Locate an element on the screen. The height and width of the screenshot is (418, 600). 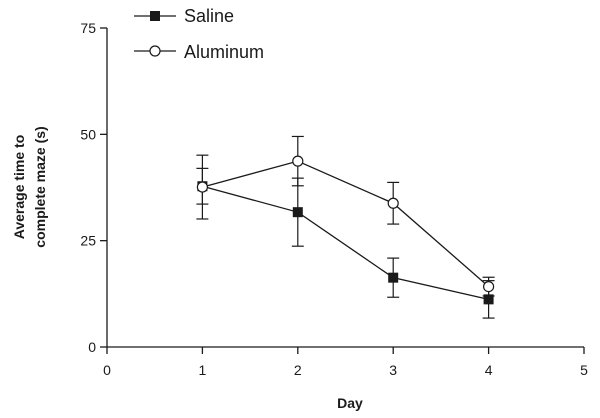
y-tick-label: 50 is located at coordinates (88, 134).